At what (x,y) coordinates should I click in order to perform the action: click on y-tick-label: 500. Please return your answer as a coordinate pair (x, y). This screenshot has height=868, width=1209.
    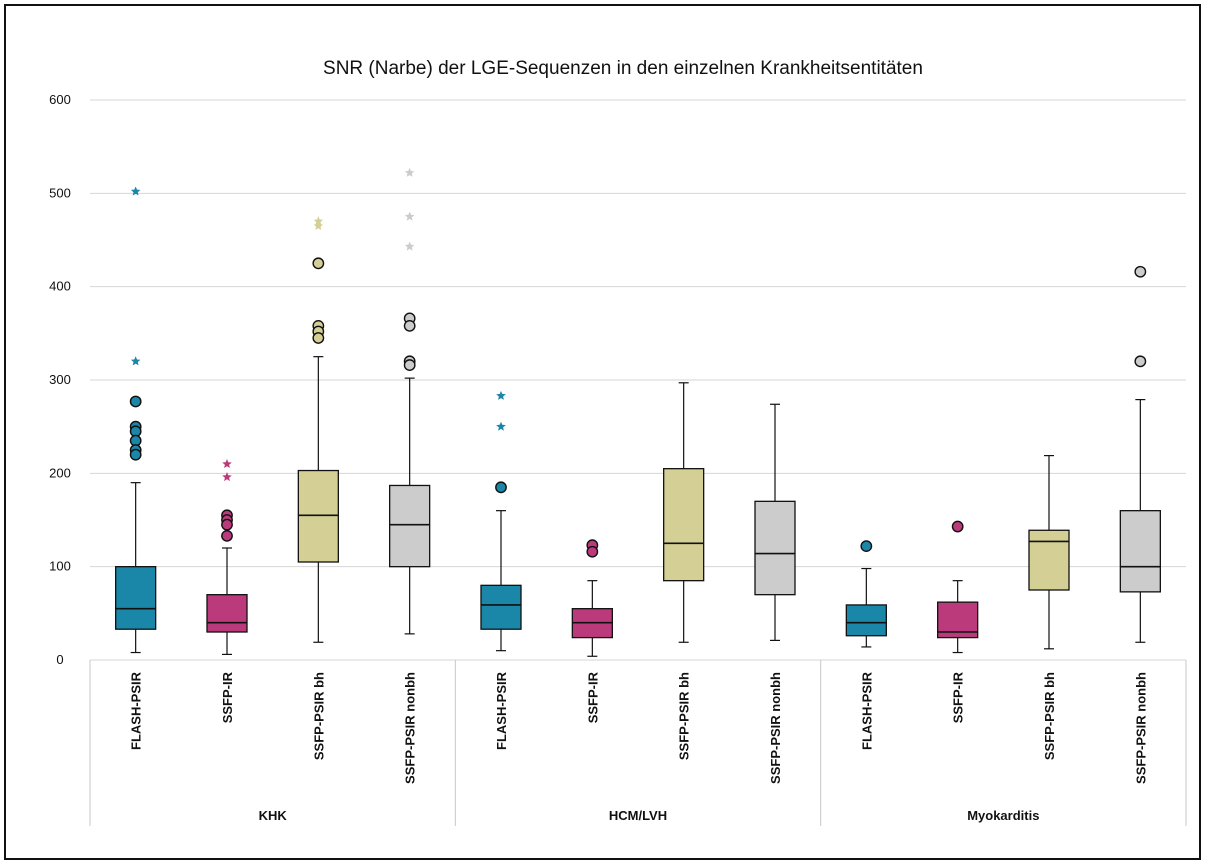
    Looking at the image, I should click on (60, 192).